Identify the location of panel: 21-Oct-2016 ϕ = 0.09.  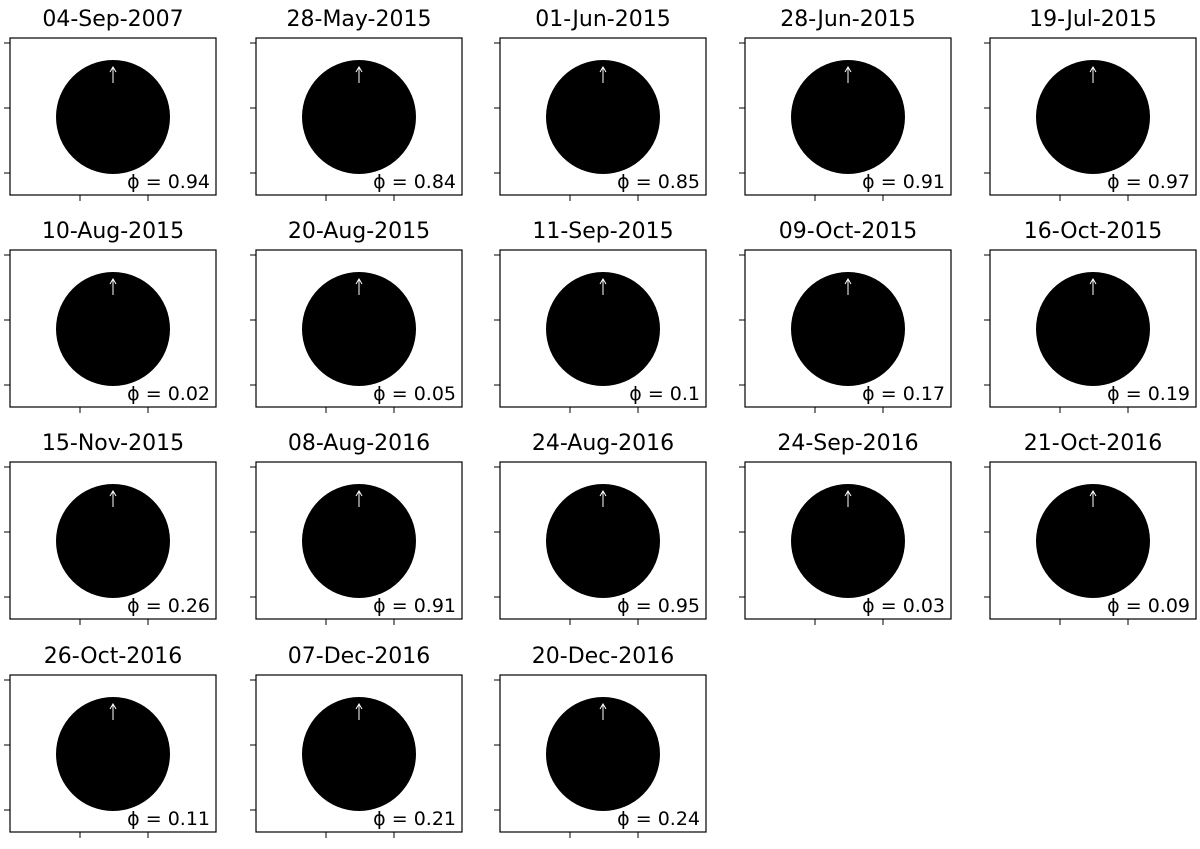
(1090, 528).